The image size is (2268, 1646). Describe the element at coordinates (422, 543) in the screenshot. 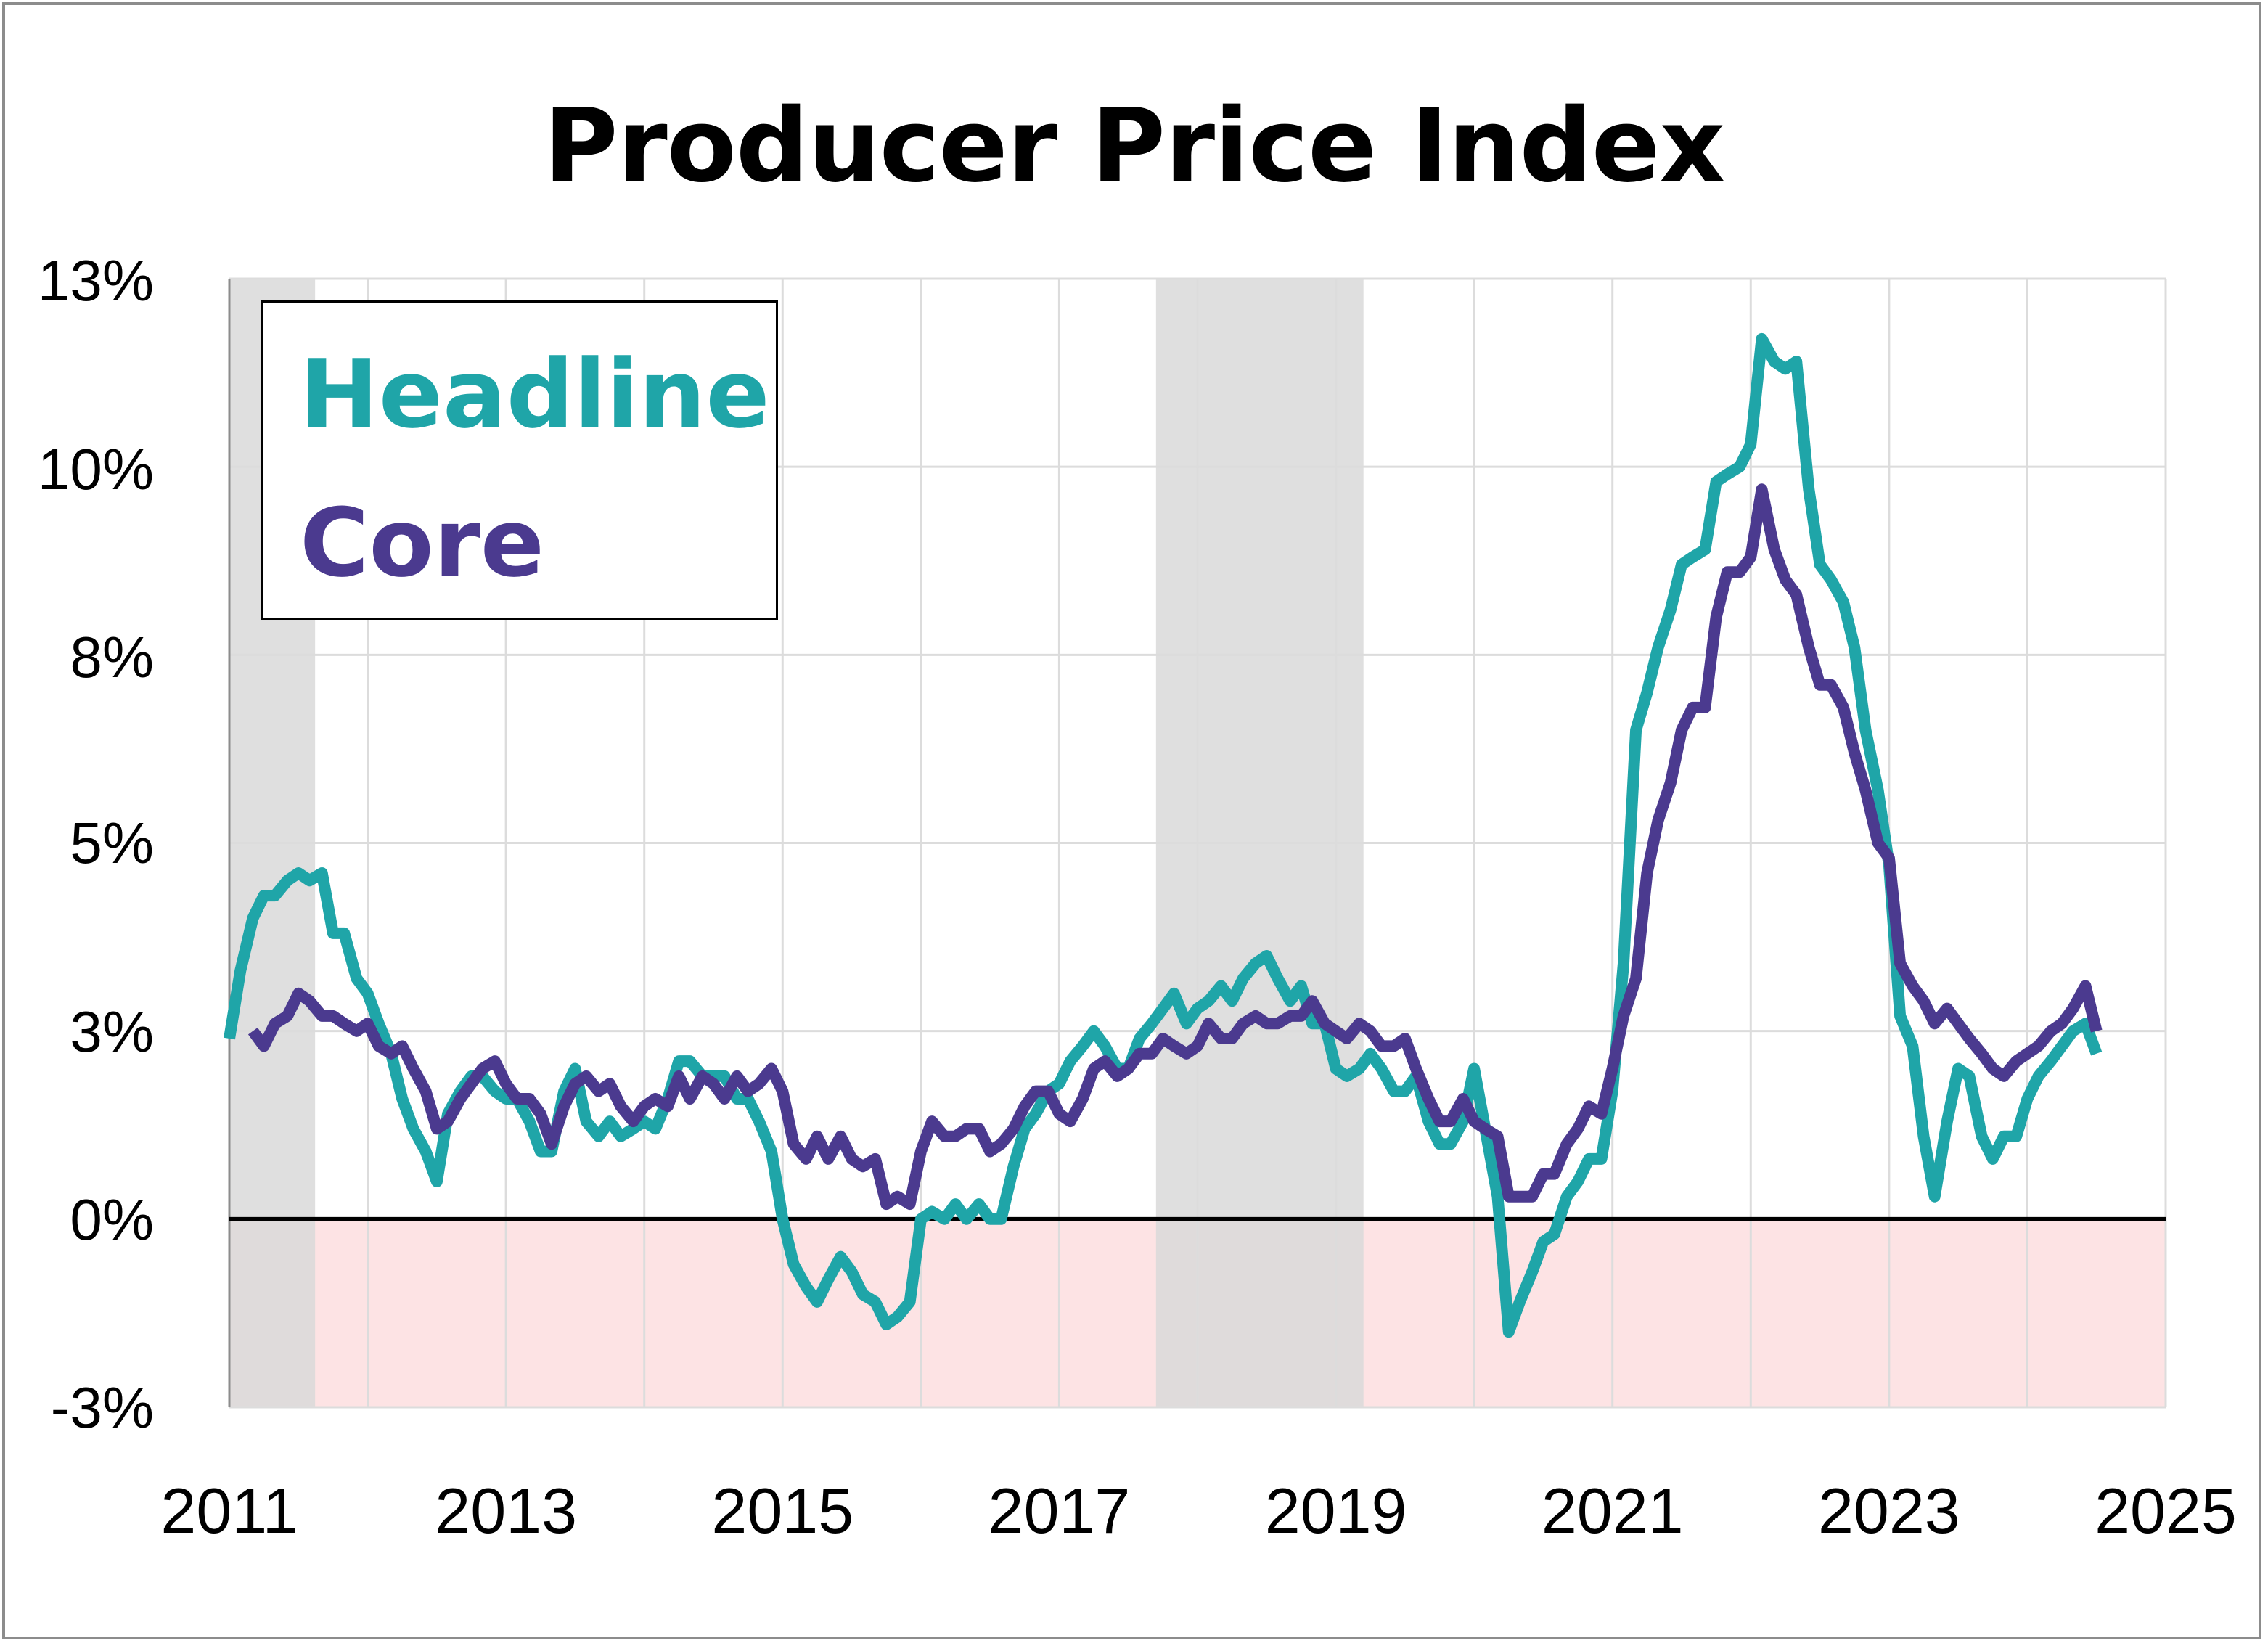

I see `legend-entry-core: Core` at that location.